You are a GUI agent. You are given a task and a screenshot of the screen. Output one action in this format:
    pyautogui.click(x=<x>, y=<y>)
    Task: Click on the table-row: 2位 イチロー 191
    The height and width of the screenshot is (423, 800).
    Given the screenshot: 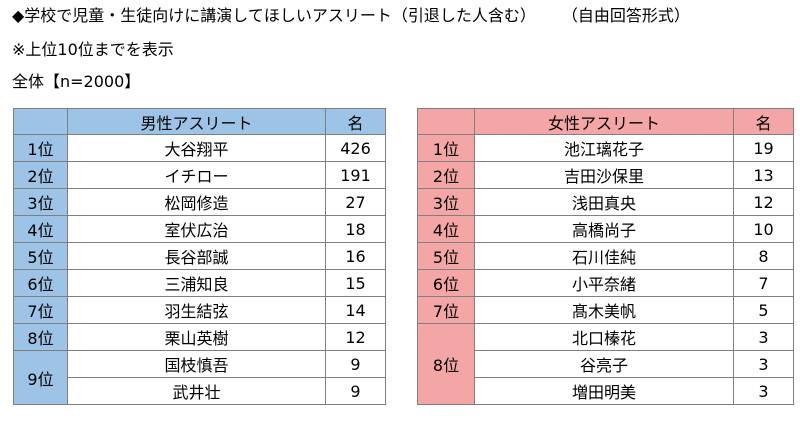 What is the action you would take?
    pyautogui.click(x=199, y=175)
    